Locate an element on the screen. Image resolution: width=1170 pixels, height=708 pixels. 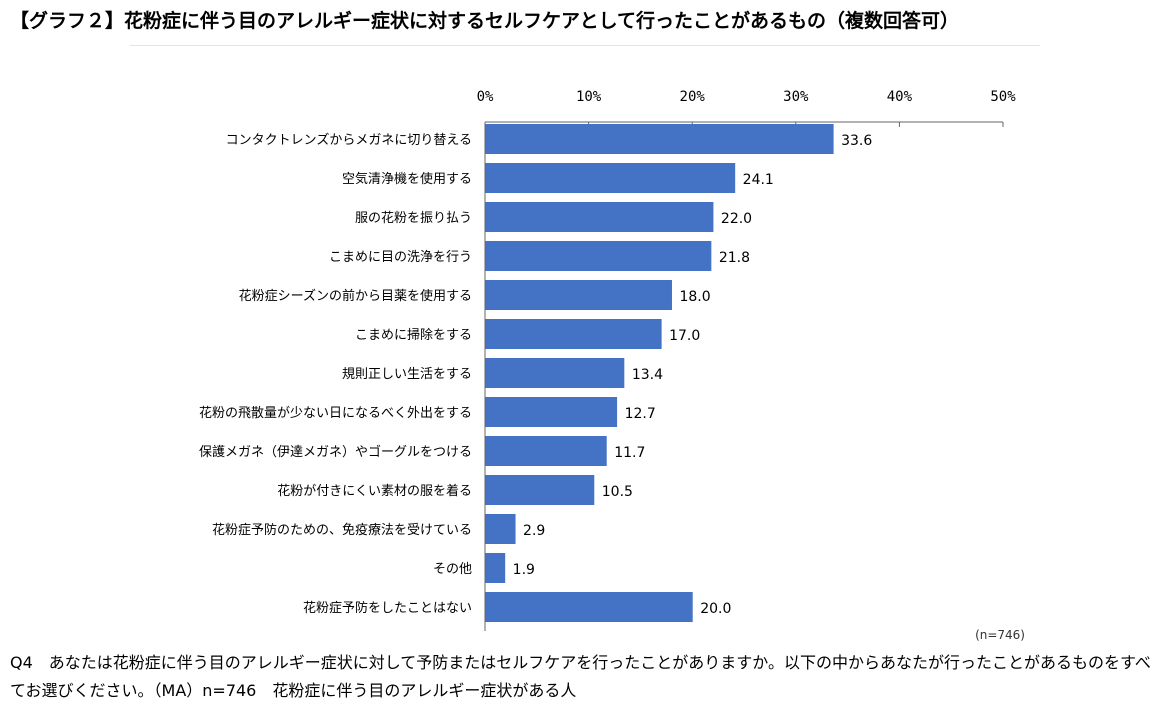
x-tick-label: 20% is located at coordinates (693, 97).